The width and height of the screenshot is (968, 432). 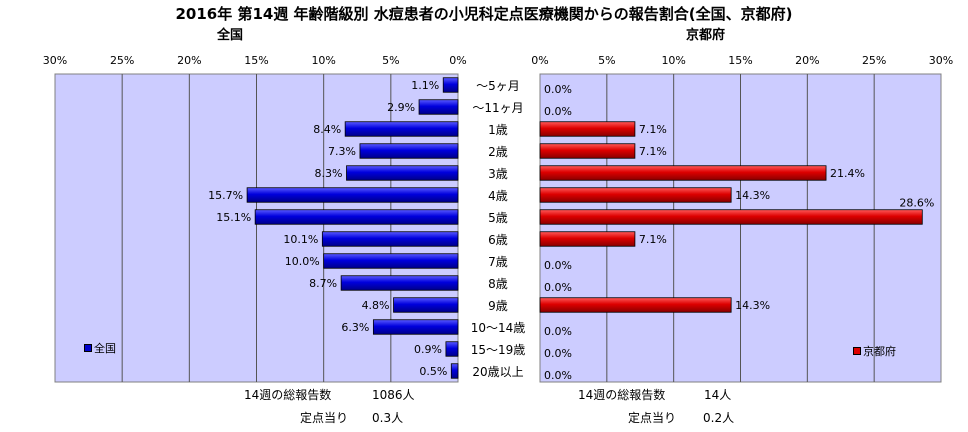 I want to click on national-tick-label: 10%, so click(x=323, y=60).